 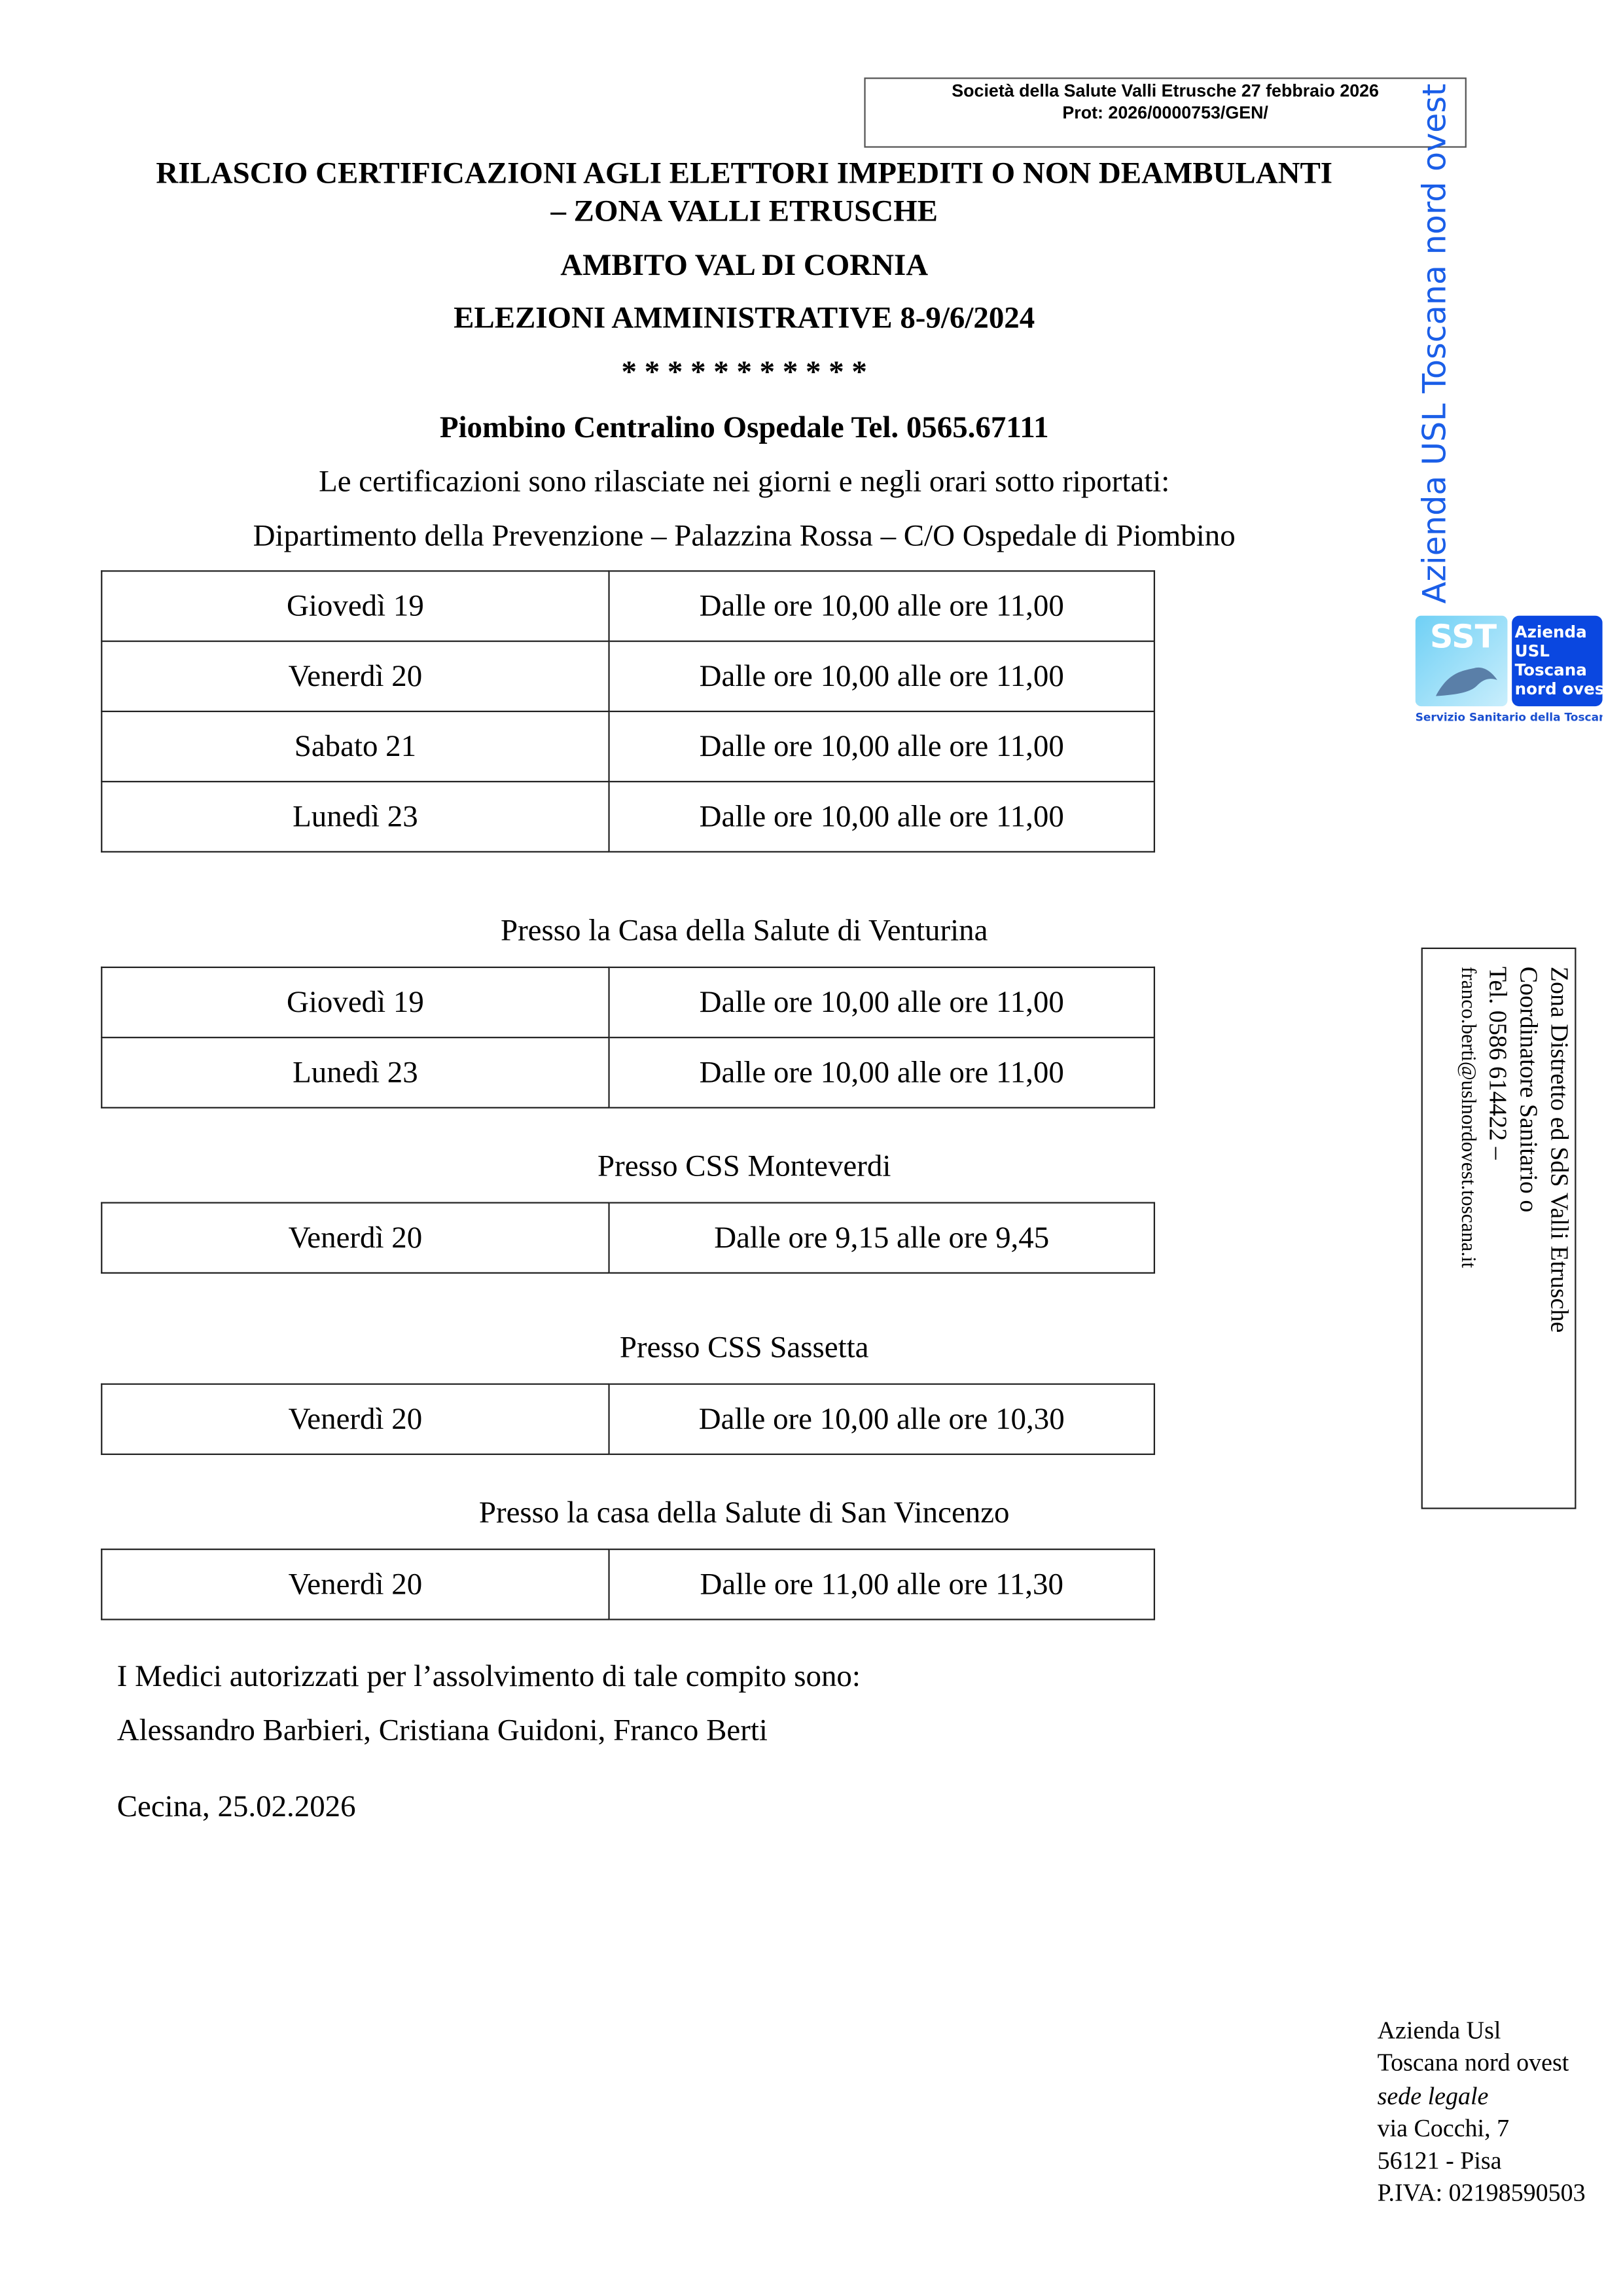 I want to click on contact-coordinatore: Coordinatore Sanitario o, so click(x=1529, y=1089).